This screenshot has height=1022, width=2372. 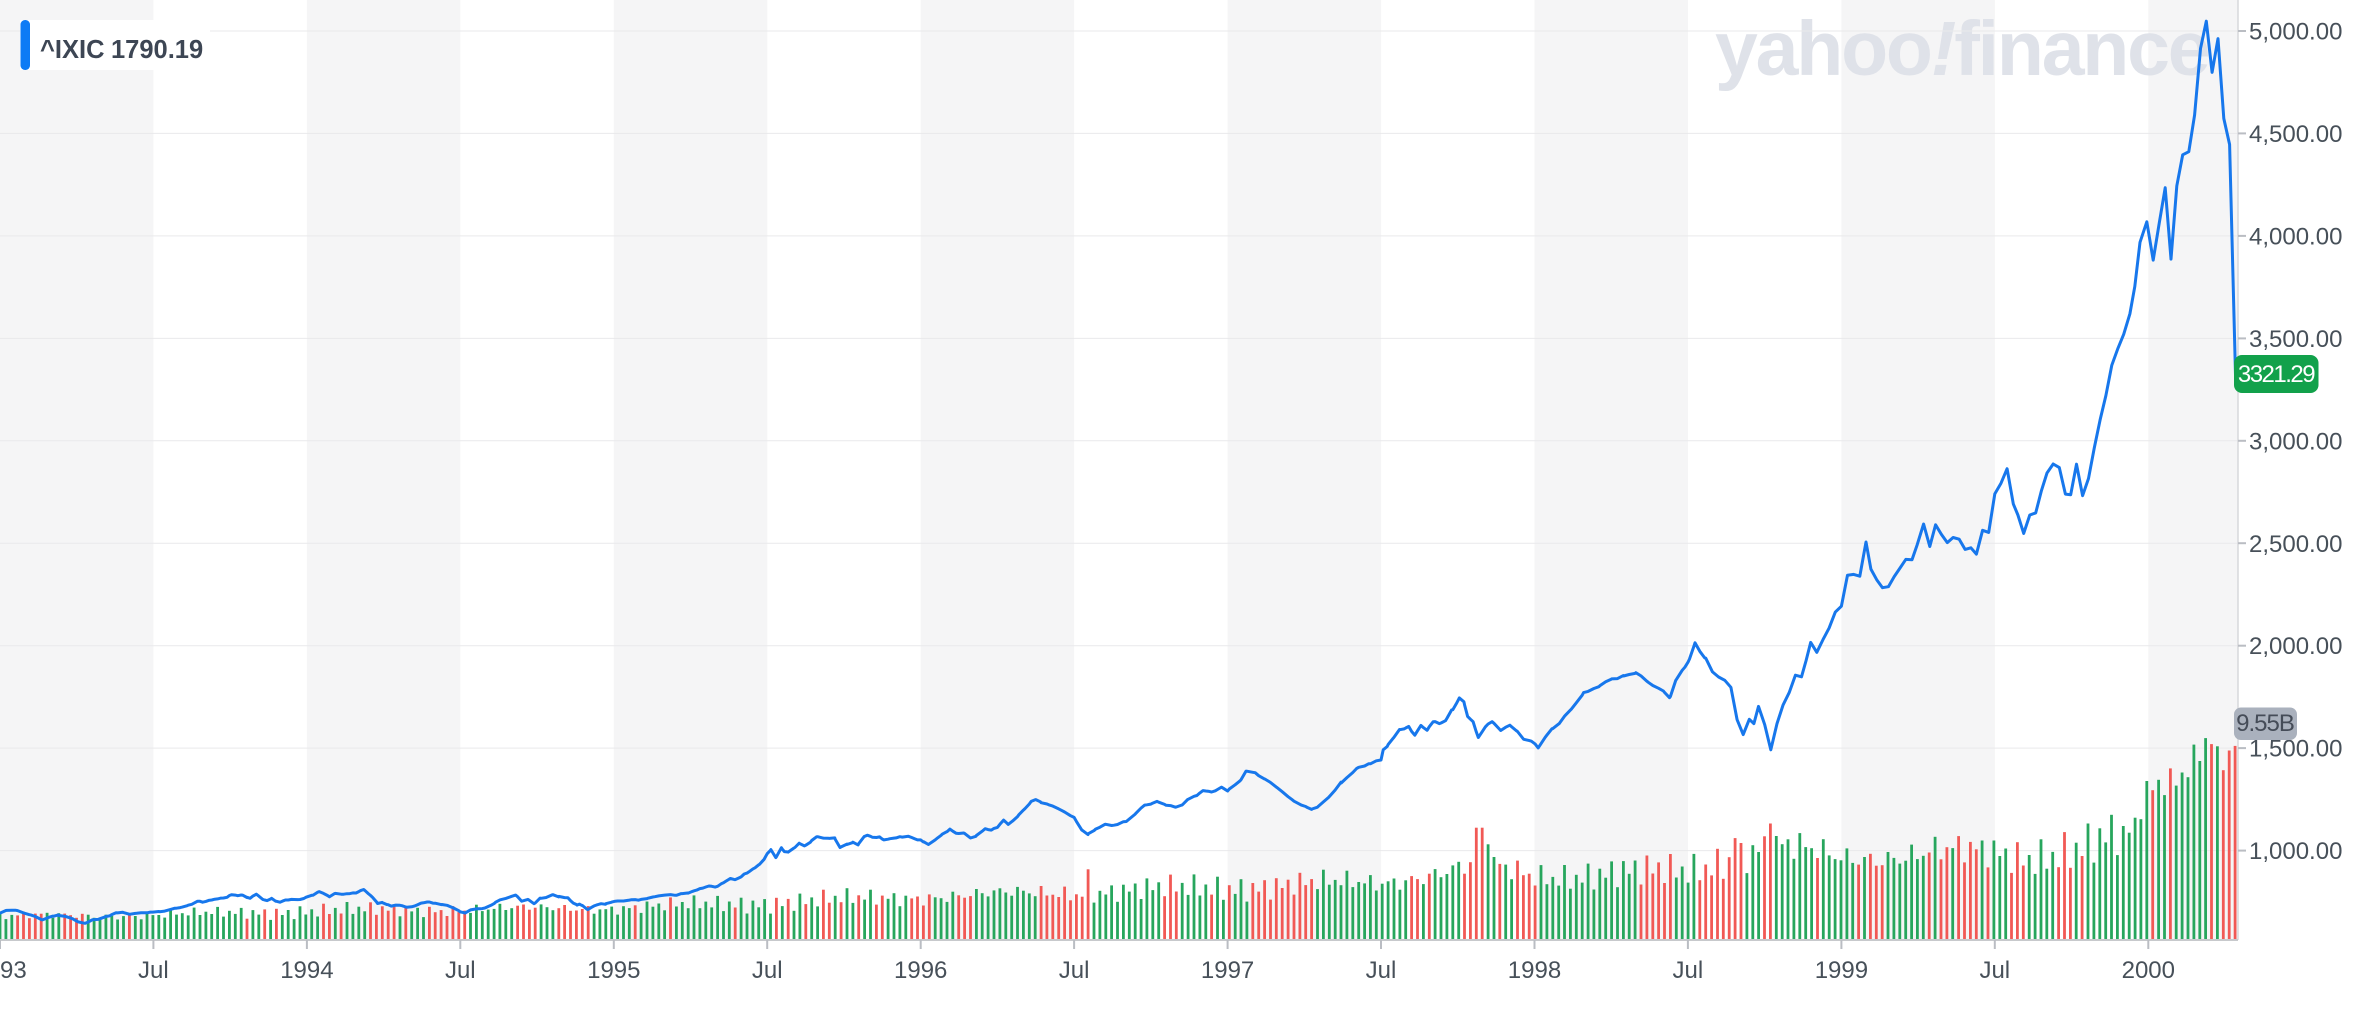 I want to click on svg-text: 1998, so click(x=1534, y=970).